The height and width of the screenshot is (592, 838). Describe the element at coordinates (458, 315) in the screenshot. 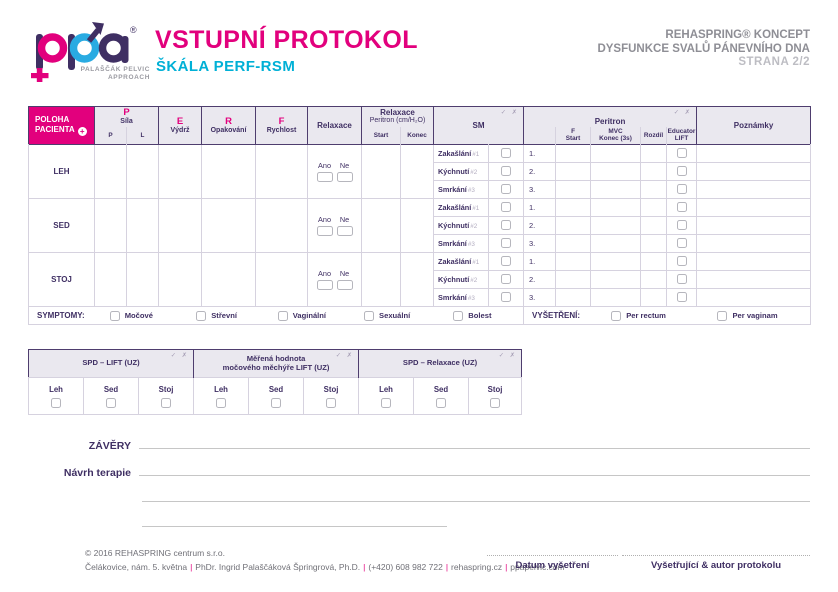

I see `checkbox-bolest` at that location.